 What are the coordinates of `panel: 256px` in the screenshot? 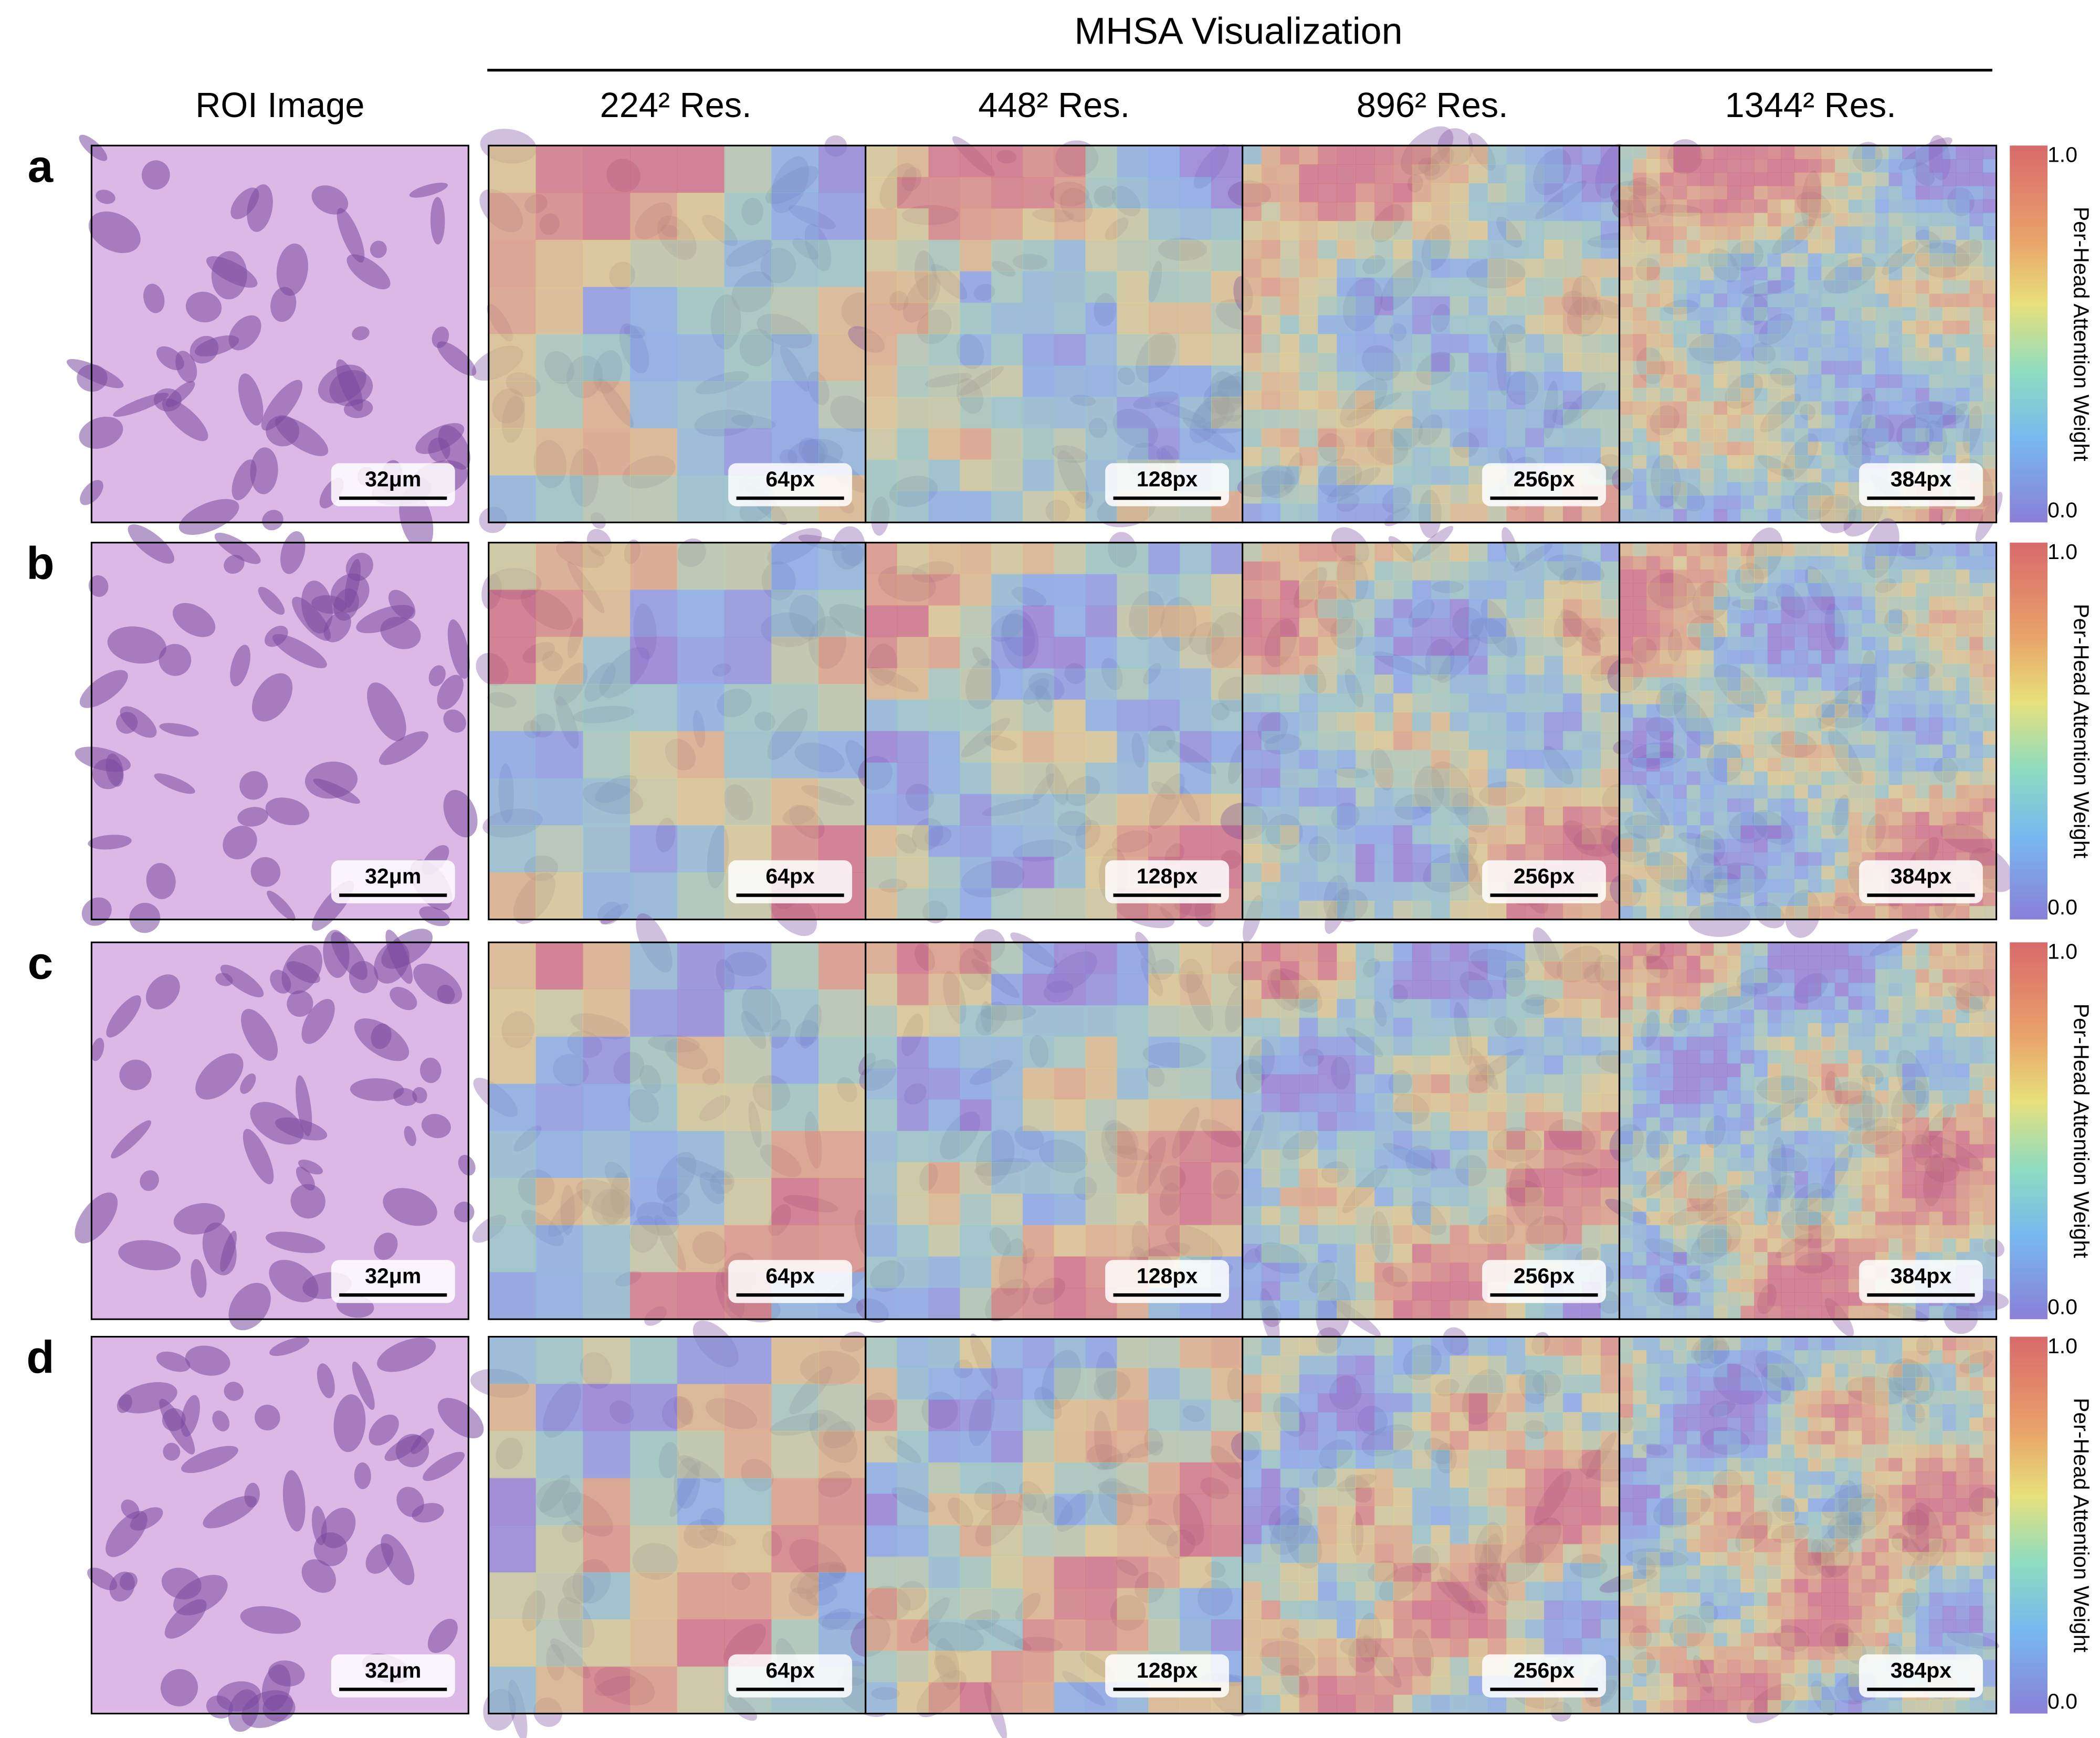 It's located at (1428, 734).